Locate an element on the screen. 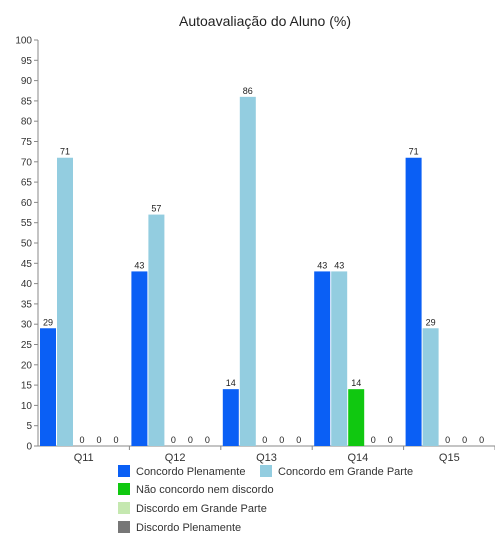 Image resolution: width=495 pixels, height=542 pixels. y-tick-label: 0 is located at coordinates (29, 447).